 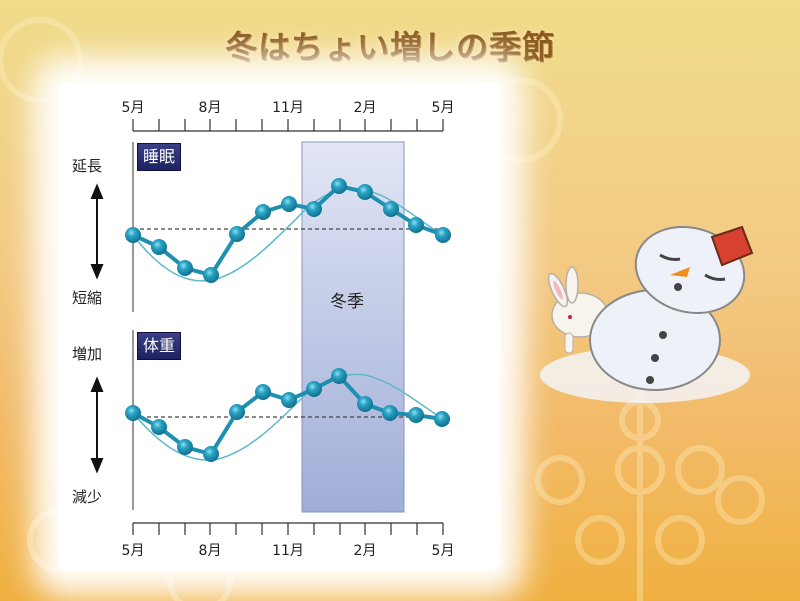 What do you see at coordinates (159, 346) in the screenshot?
I see `weight-panel-label: 体重` at bounding box center [159, 346].